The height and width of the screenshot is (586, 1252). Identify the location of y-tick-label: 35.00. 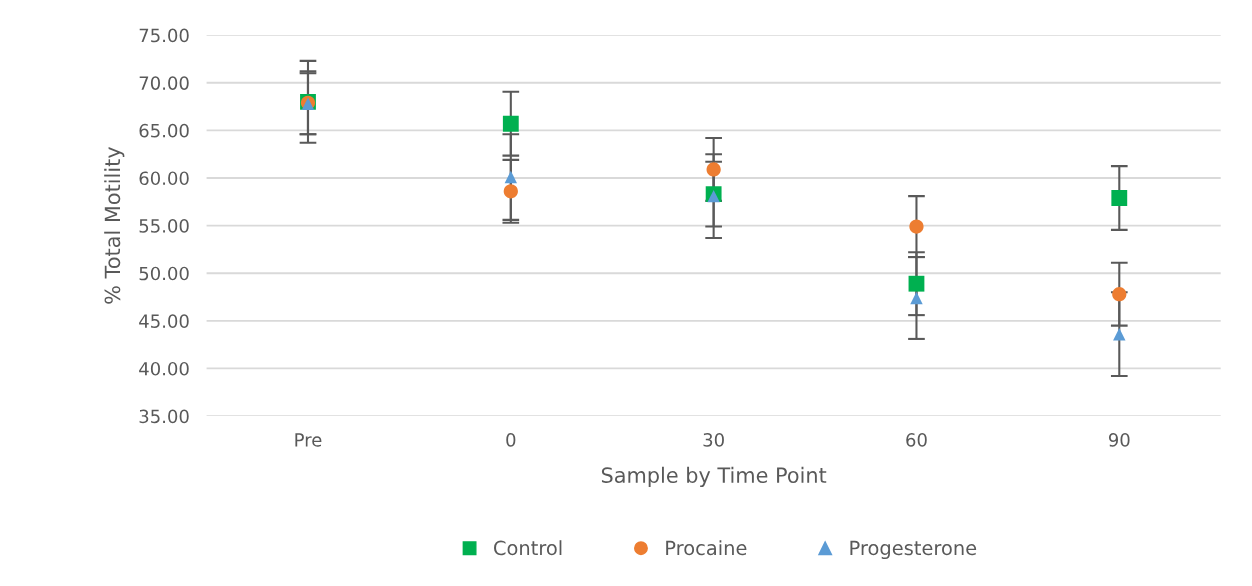
(164, 416).